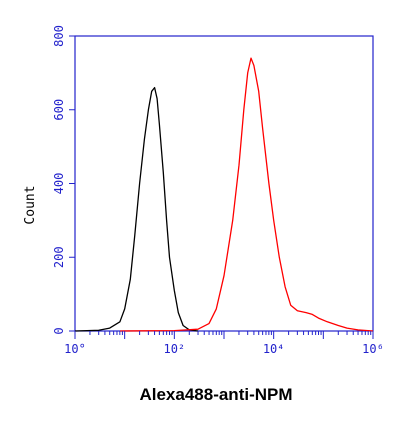  I want to click on y-tick-label-2: 400, so click(59, 184).